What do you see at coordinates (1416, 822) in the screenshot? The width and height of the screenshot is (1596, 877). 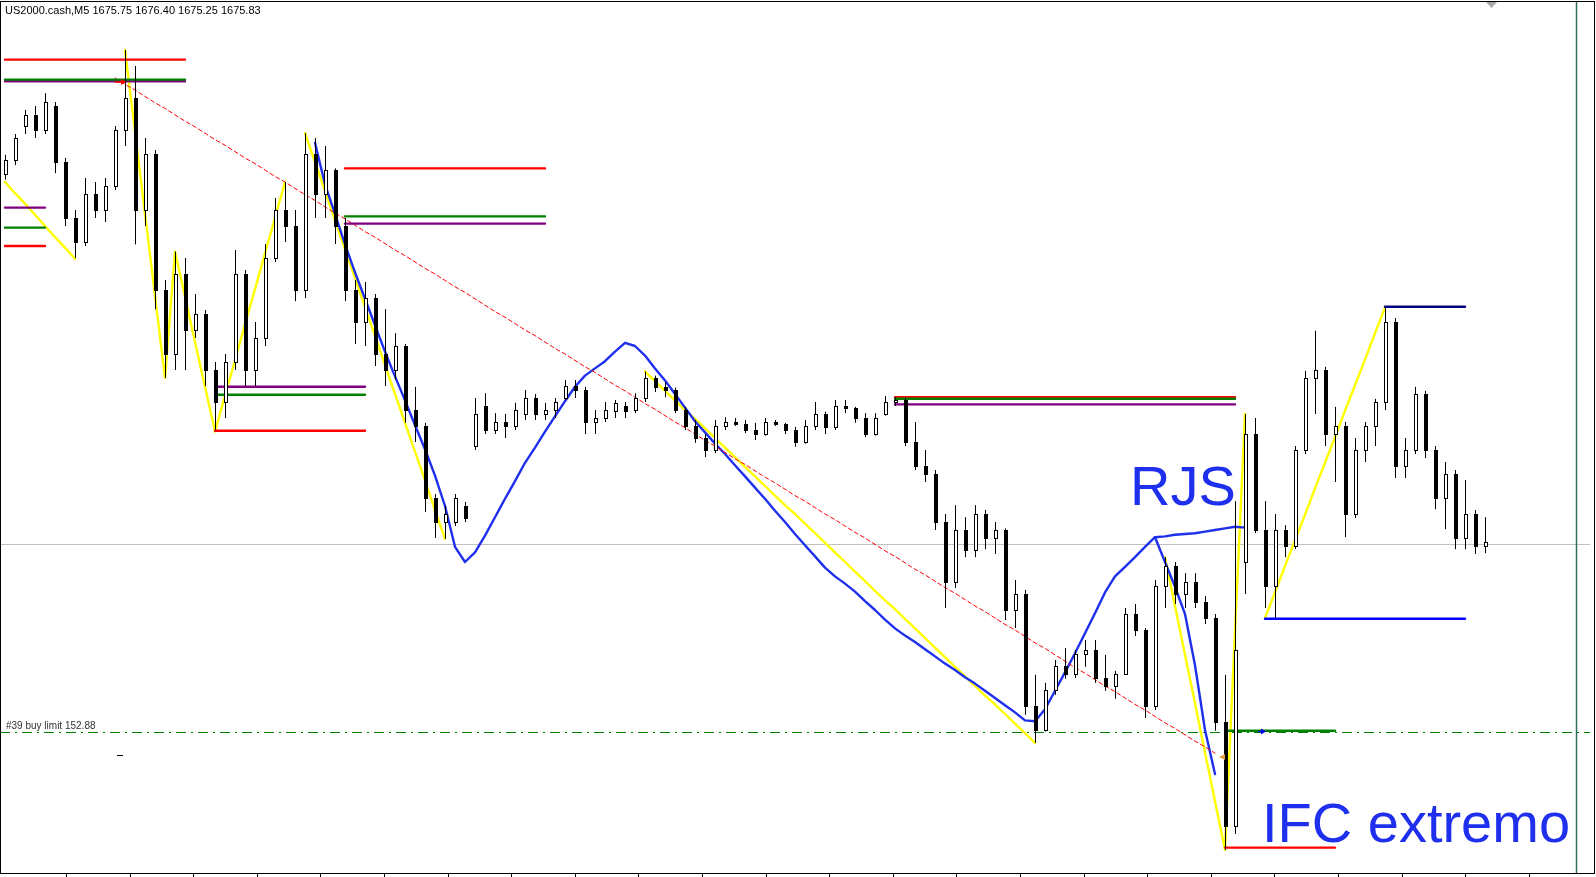 I see `annotation: IFC extremo` at bounding box center [1416, 822].